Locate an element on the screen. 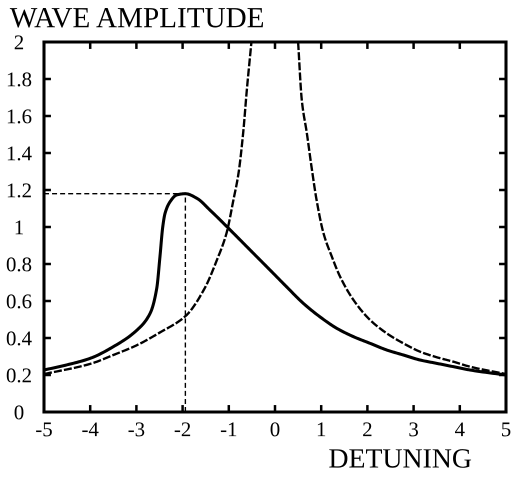  y-tick-label: 0 is located at coordinates (19, 412).